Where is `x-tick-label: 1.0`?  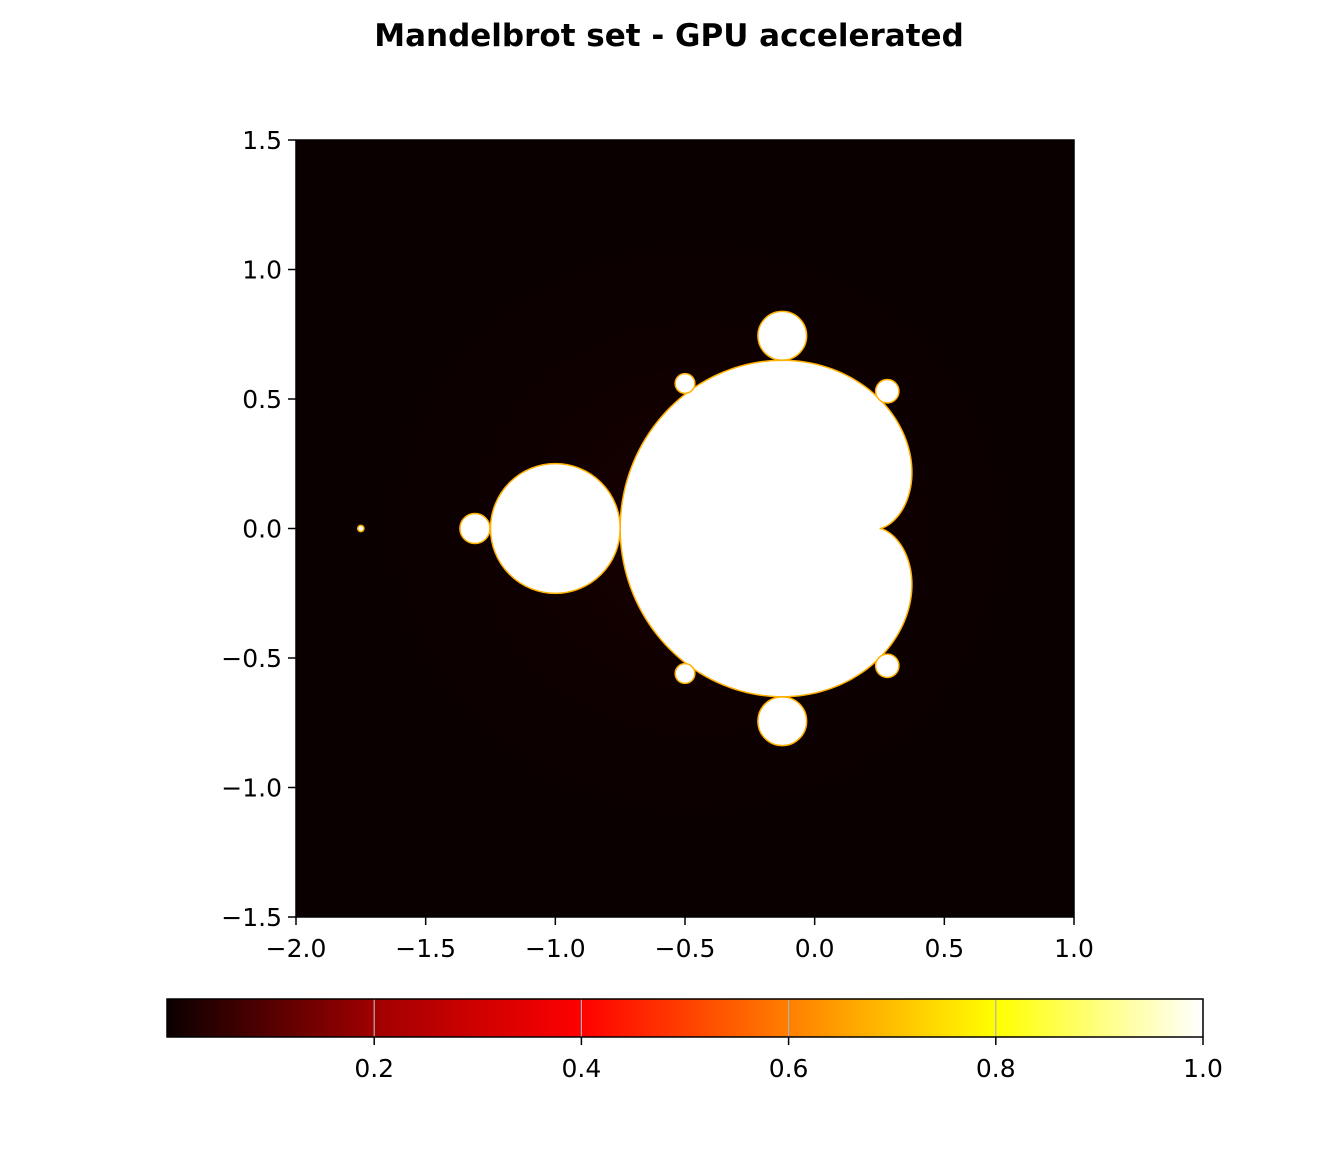 x-tick-label: 1.0 is located at coordinates (1074, 948).